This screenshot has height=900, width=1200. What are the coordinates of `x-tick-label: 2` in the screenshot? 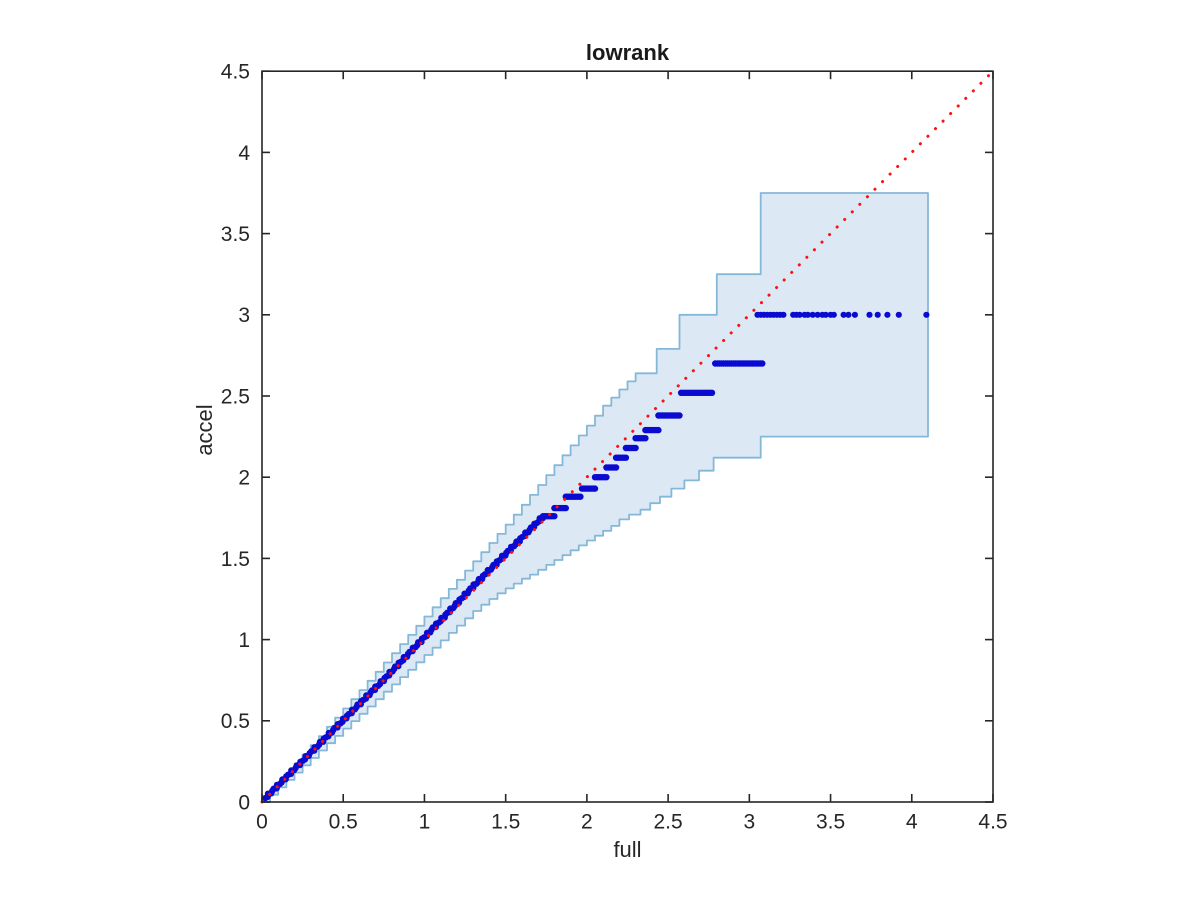 It's located at (587, 821).